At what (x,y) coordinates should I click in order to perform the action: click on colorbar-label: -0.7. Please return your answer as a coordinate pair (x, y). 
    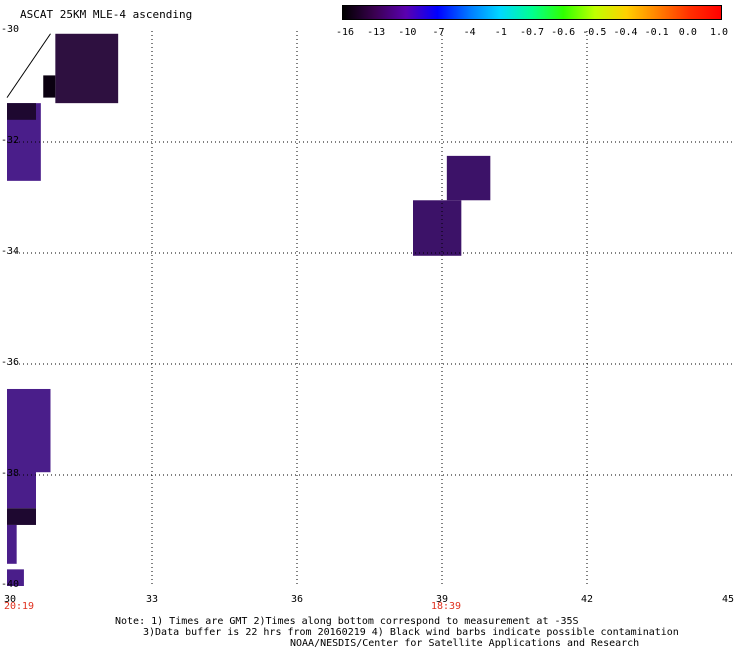
    Looking at the image, I should click on (532, 32).